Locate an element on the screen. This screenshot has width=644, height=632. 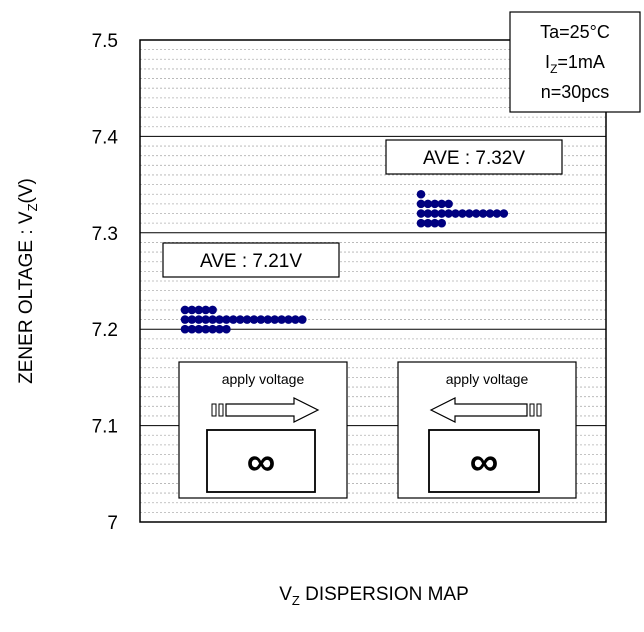
arrow-left-icon is located at coordinates (485, 410).